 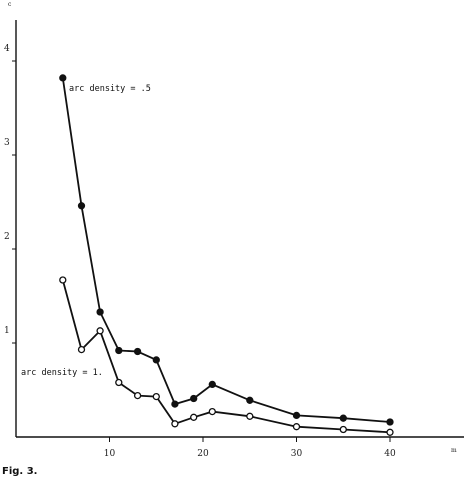 I want to click on legend-label-arc-density-0-5: arc density = .5, so click(x=110, y=89).